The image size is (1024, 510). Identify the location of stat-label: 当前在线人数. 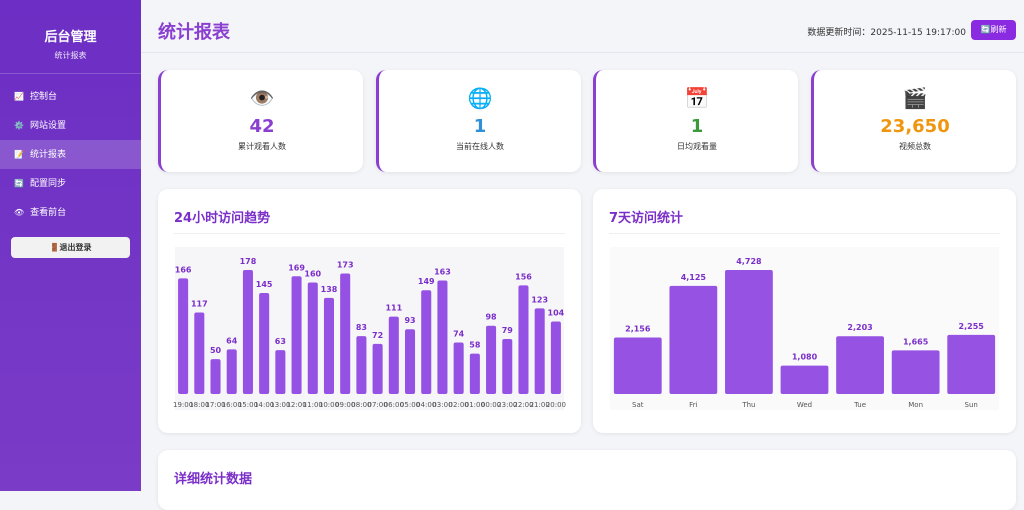
(480, 146).